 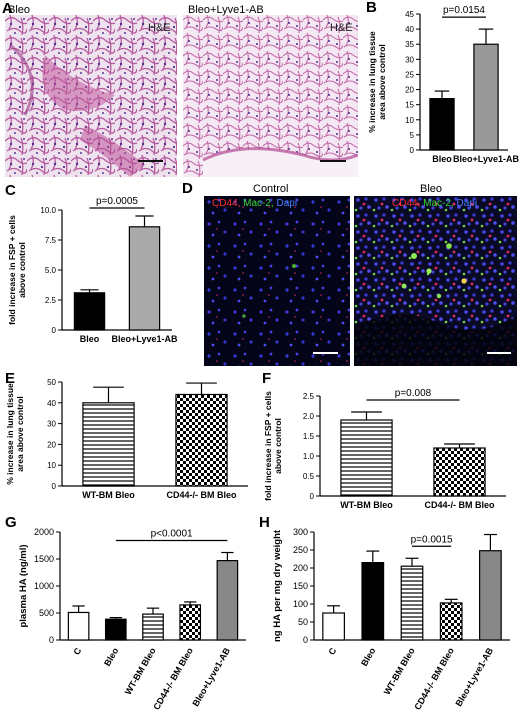 I want to click on y-tick-label: 50, so click(x=303, y=622).